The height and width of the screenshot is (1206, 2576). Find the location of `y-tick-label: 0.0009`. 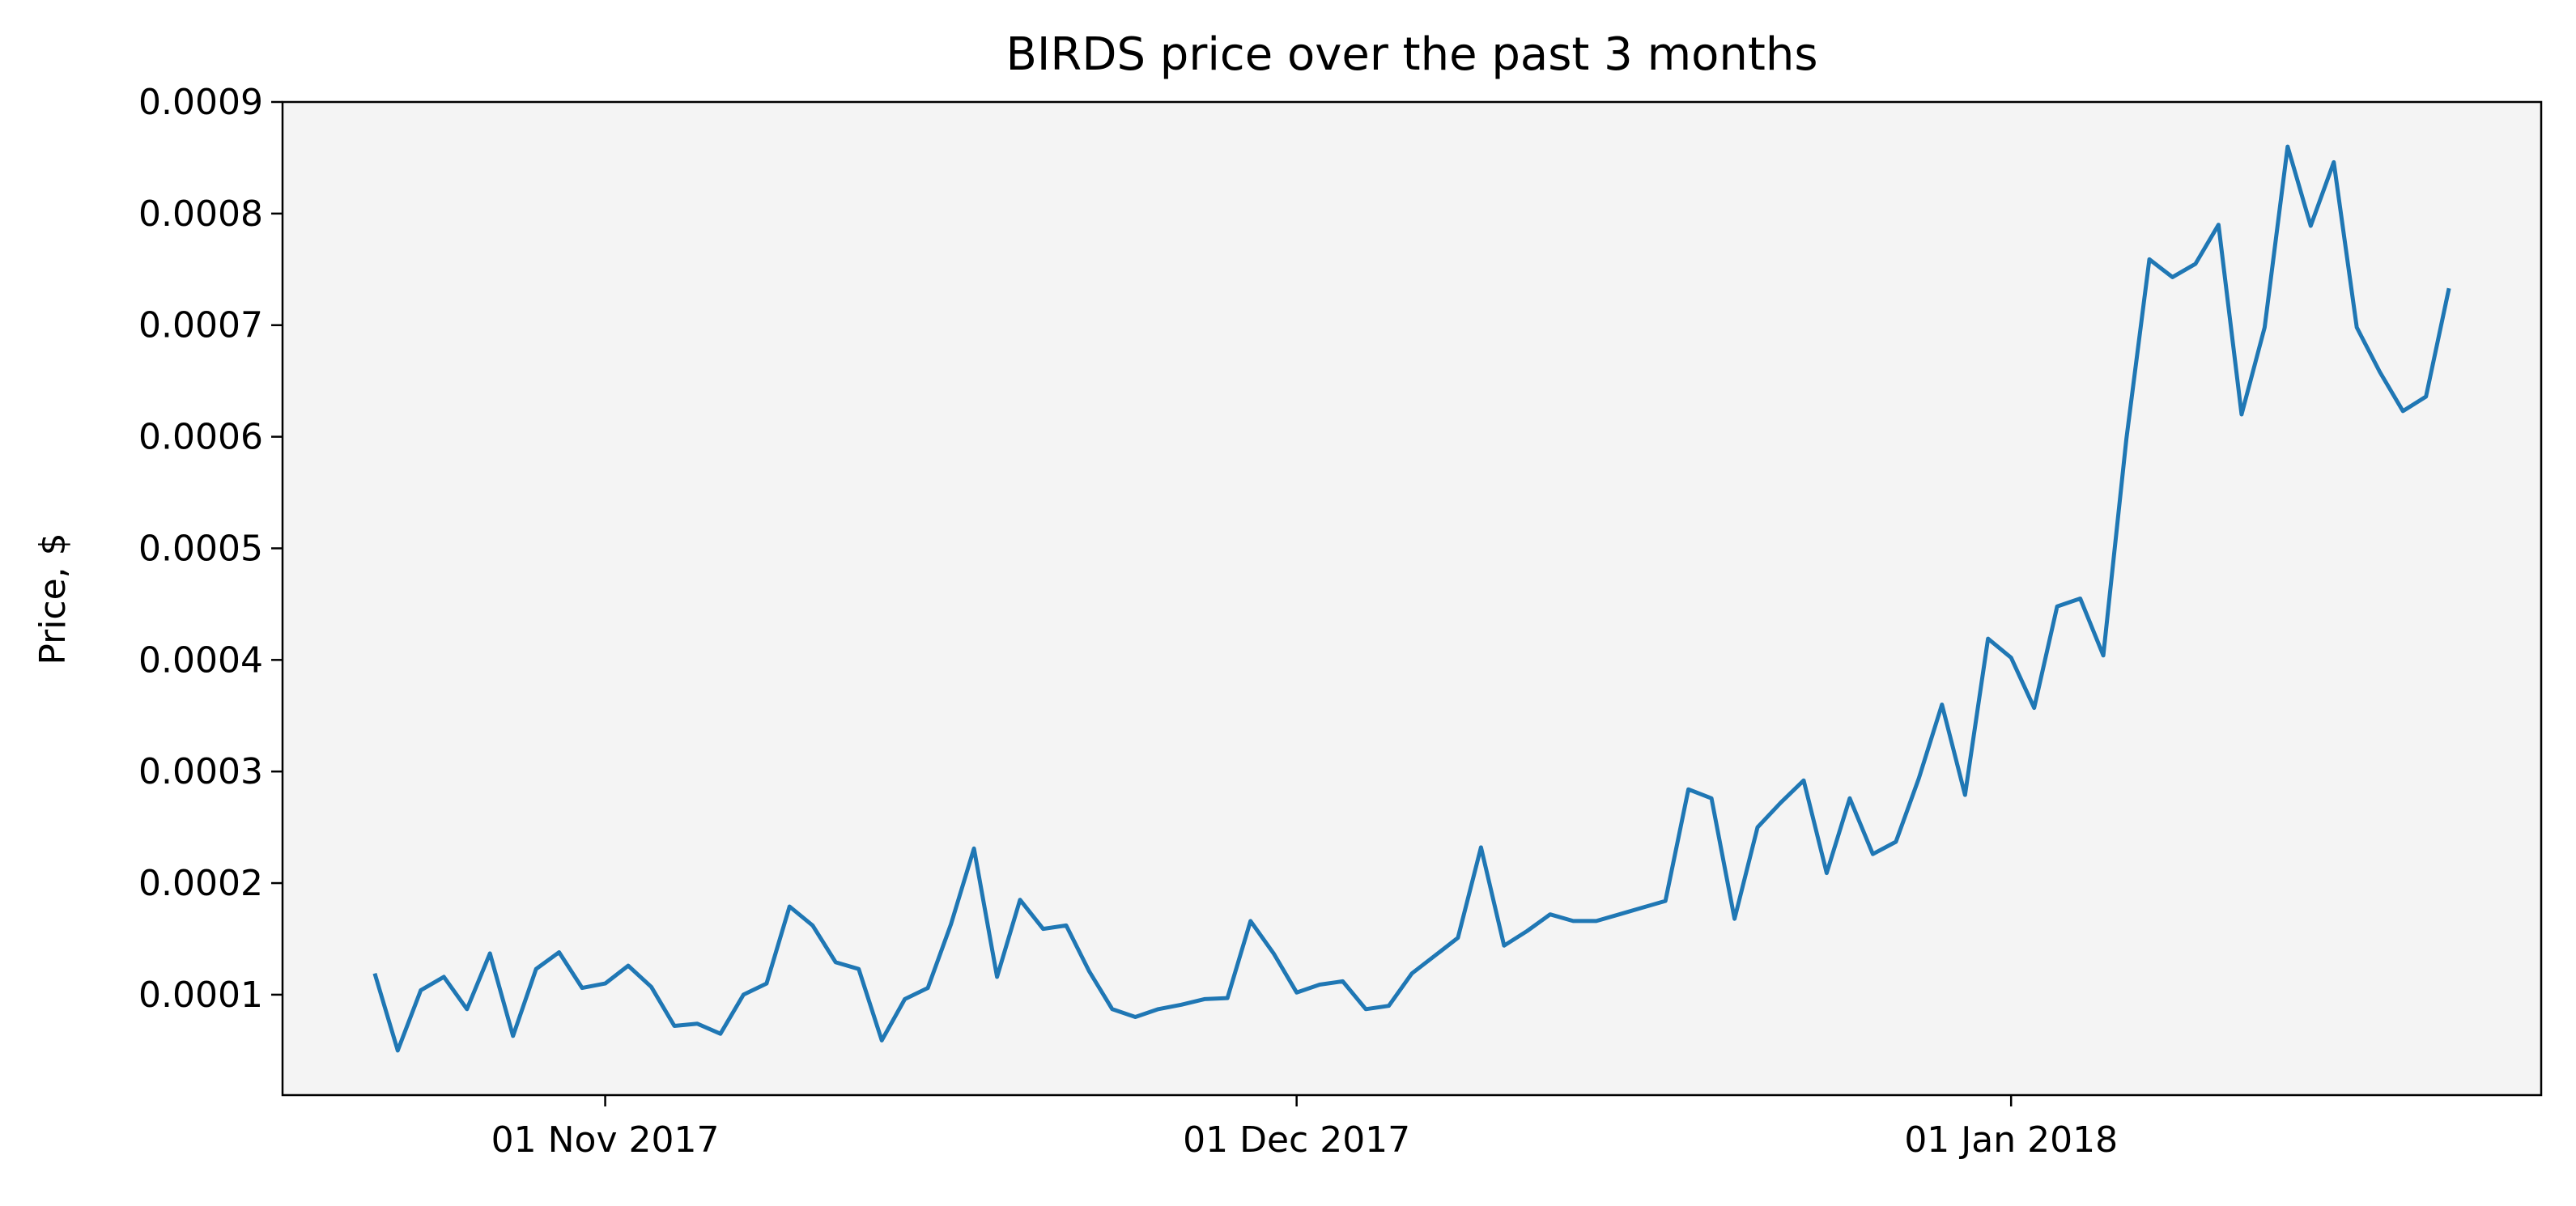

y-tick-label: 0.0009 is located at coordinates (200, 102).